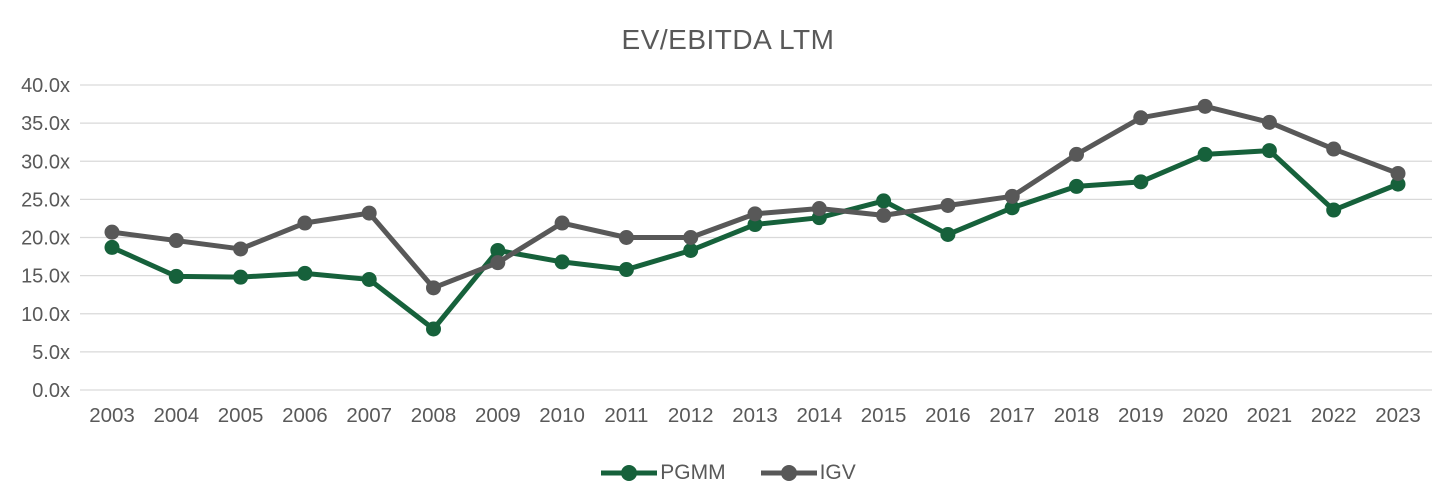  I want to click on data-point-pgmm-2009, so click(498, 250).